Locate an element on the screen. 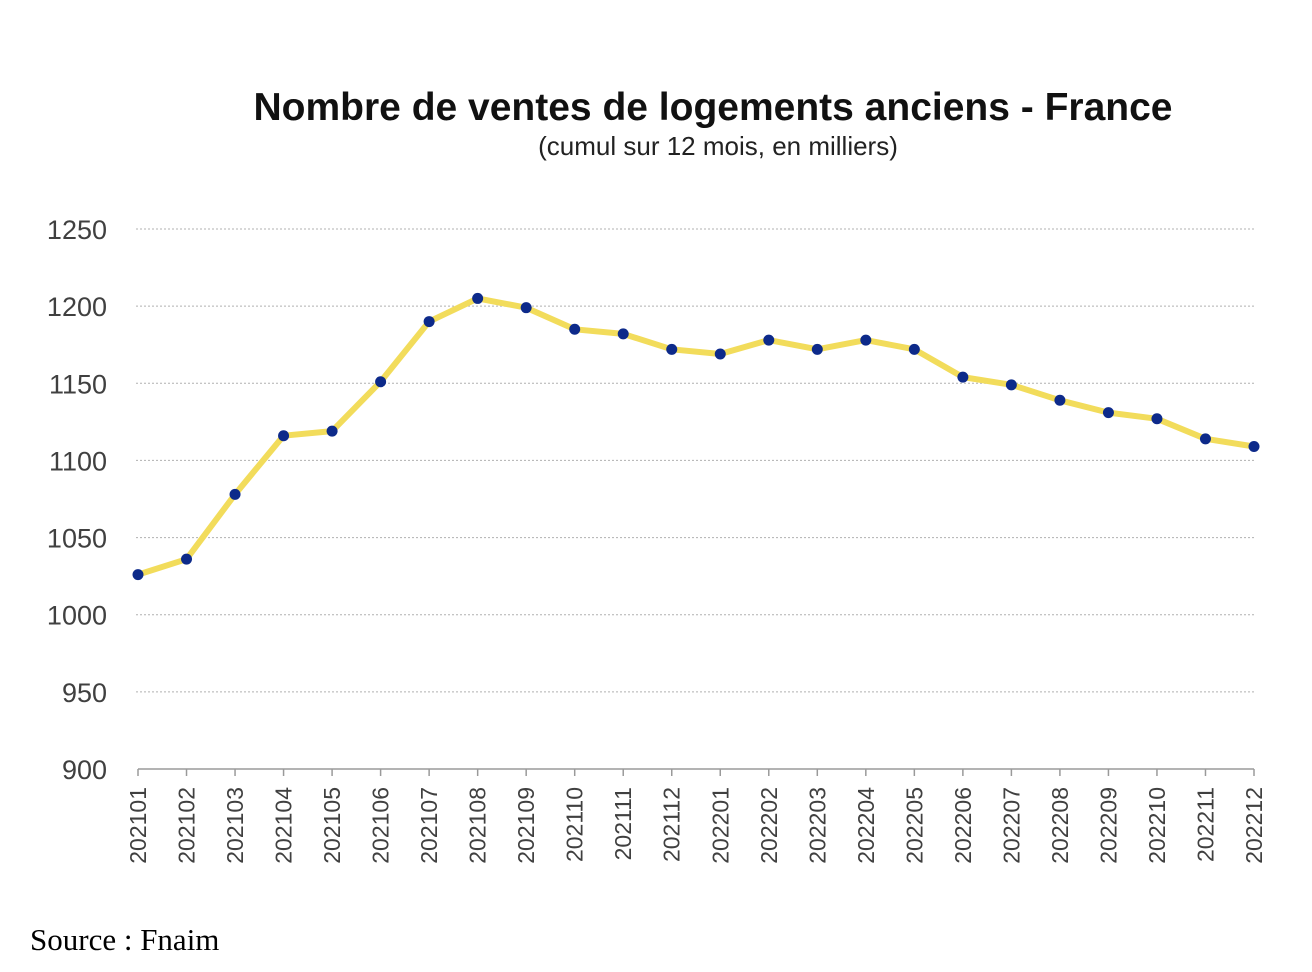  x-tick-label: 202212 is located at coordinates (1254, 825).